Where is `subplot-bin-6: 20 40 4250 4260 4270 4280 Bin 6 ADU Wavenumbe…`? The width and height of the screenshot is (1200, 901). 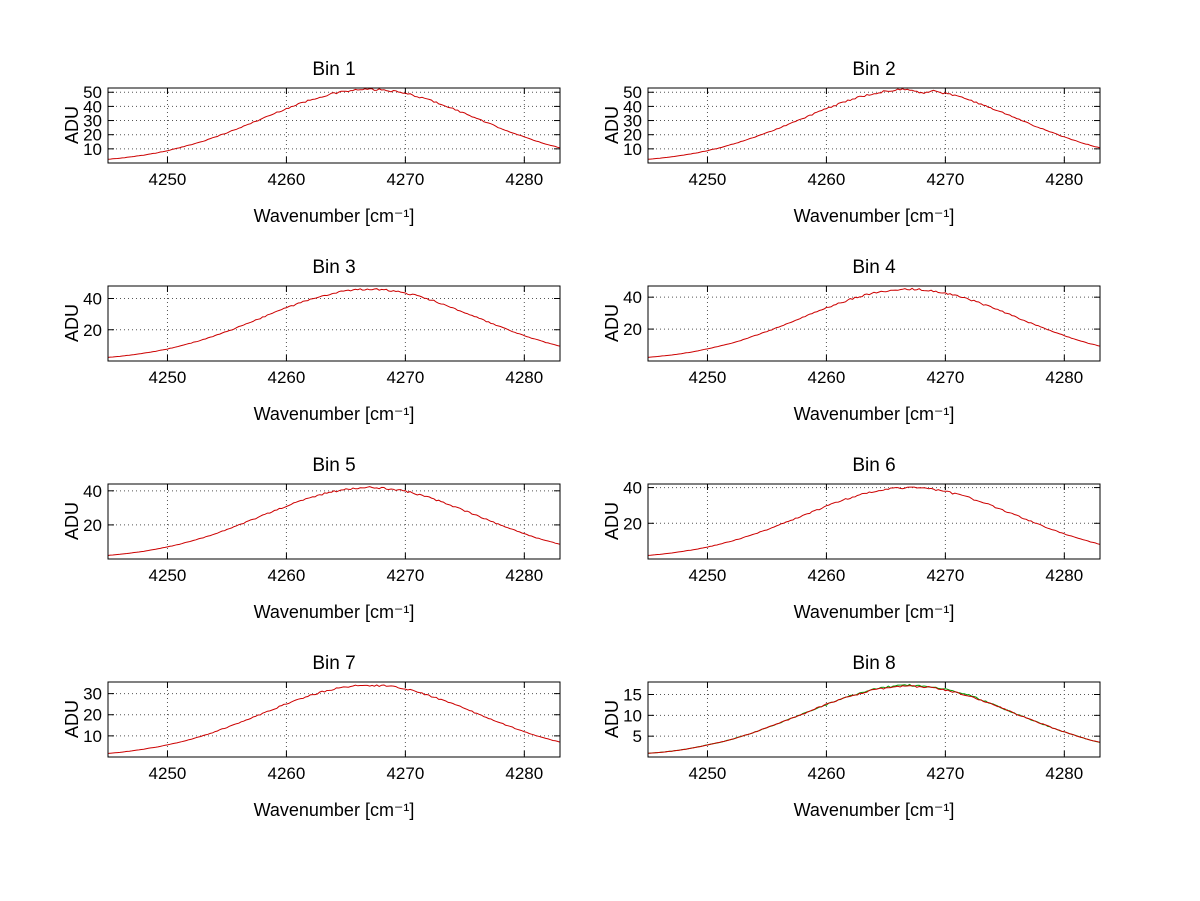
subplot-bin-6: 20 40 4250 4260 4270 4280 Bin 6 ADU Wavenumbe… is located at coordinates (851, 538).